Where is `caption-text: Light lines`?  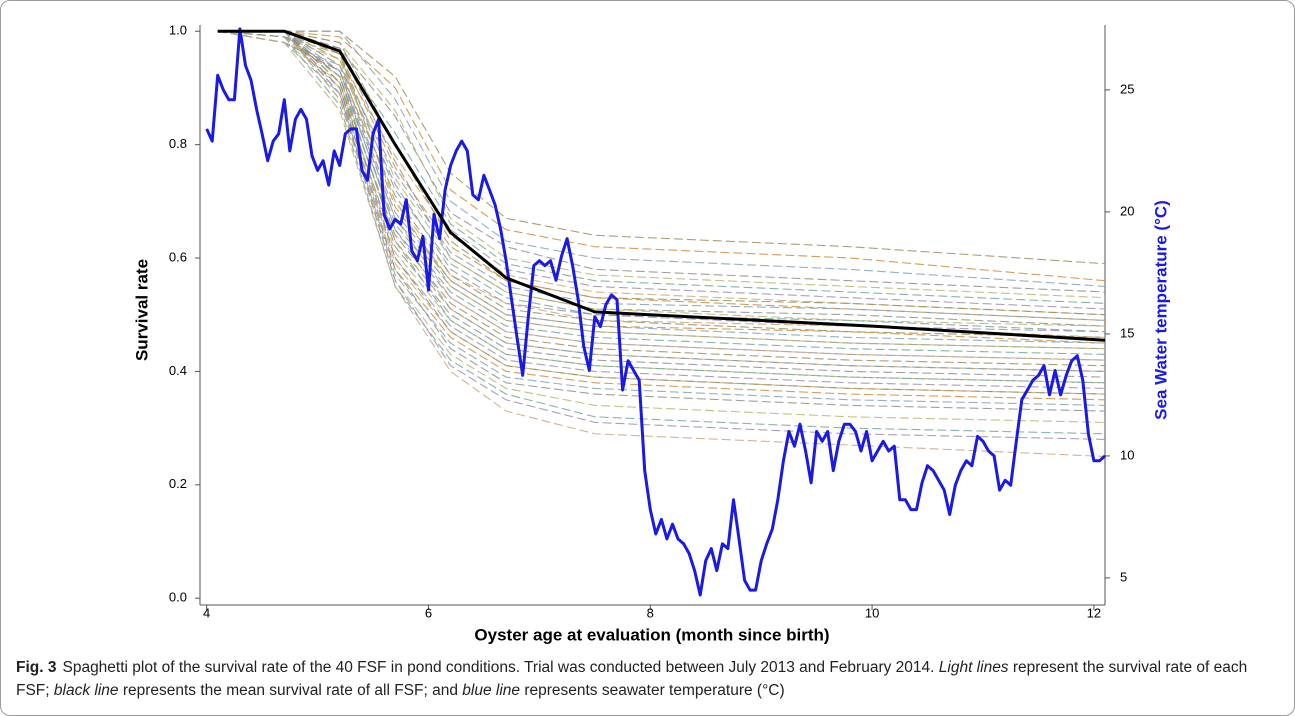 caption-text: Light lines is located at coordinates (973, 667).